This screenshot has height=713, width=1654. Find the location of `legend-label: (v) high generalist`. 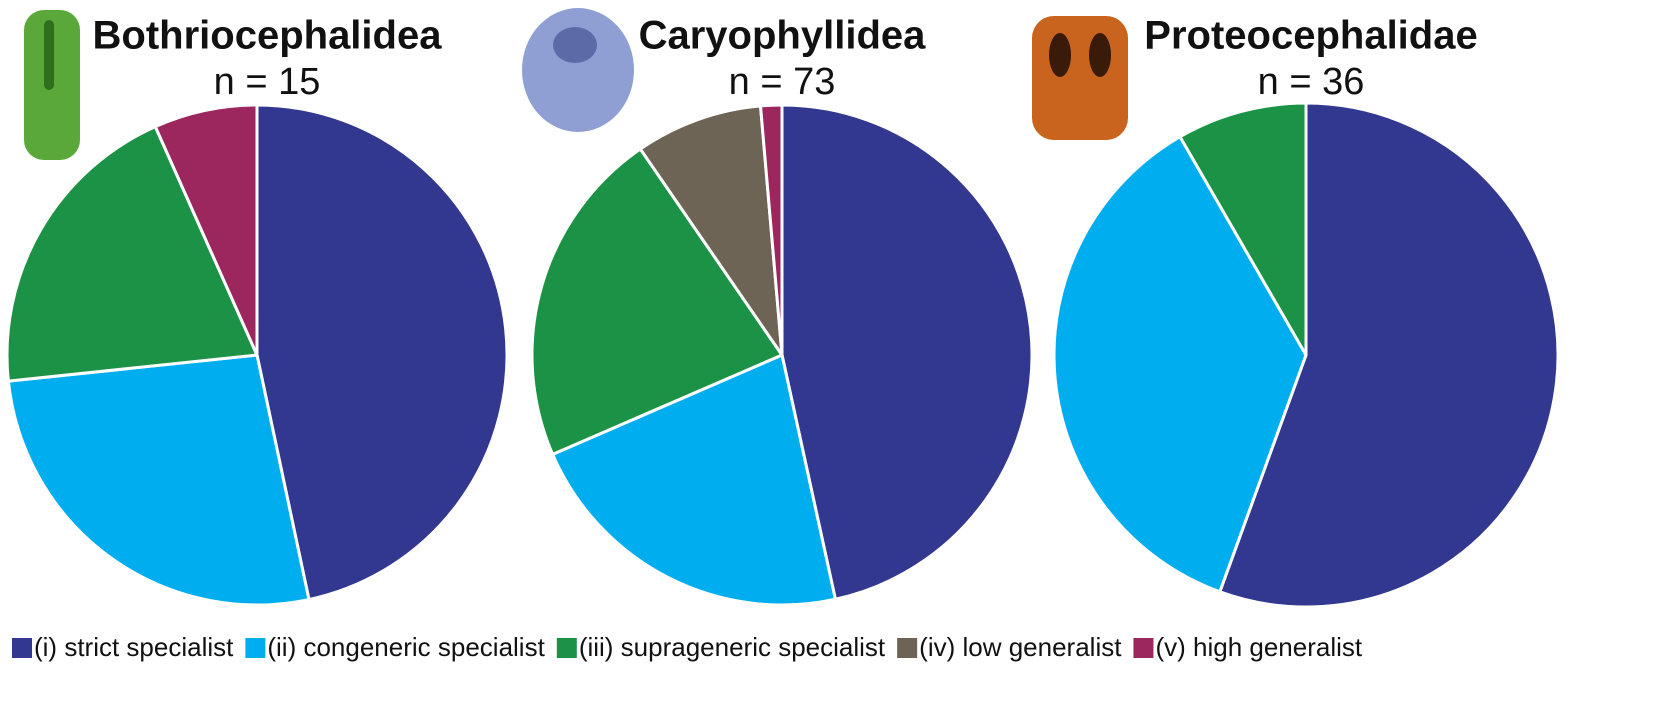

legend-label: (v) high generalist is located at coordinates (1258, 647).